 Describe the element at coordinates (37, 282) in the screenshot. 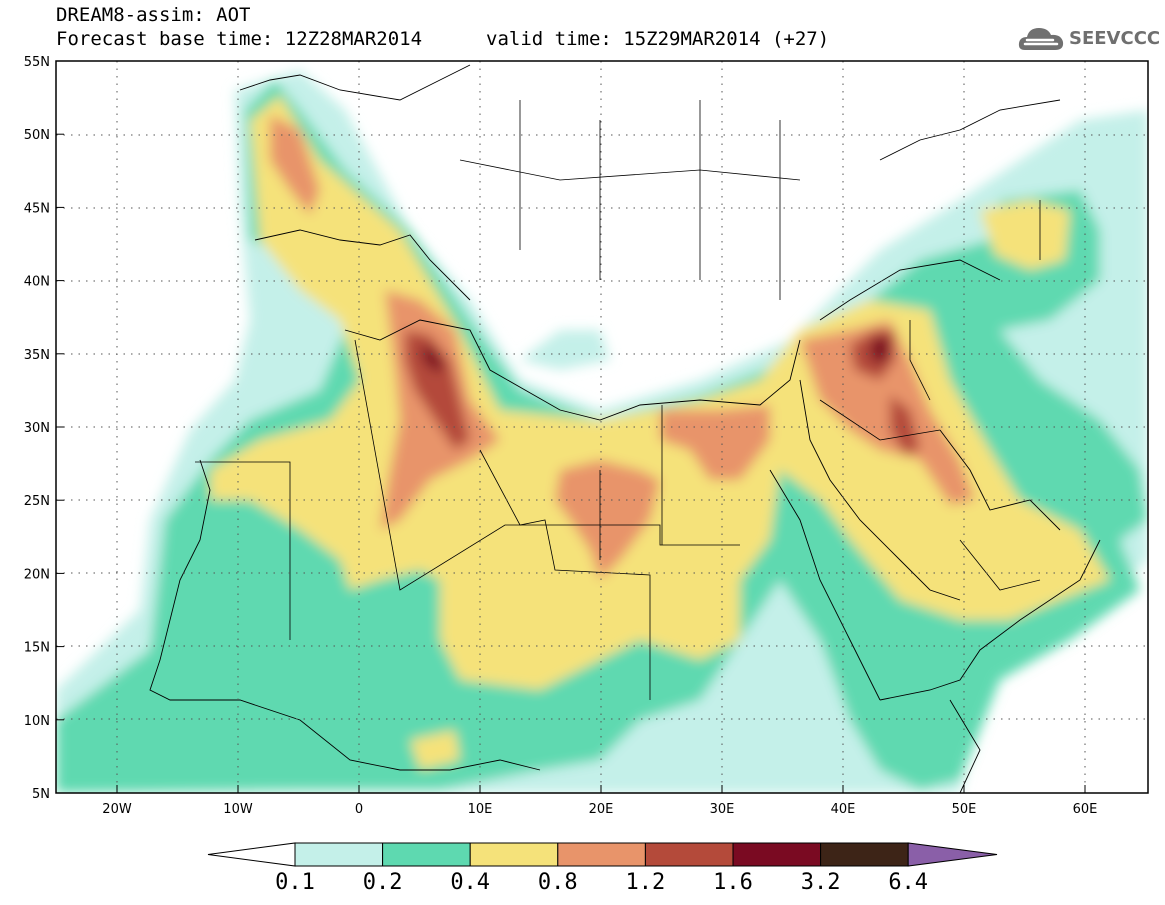

I see `y-tick-label: 40N` at that location.